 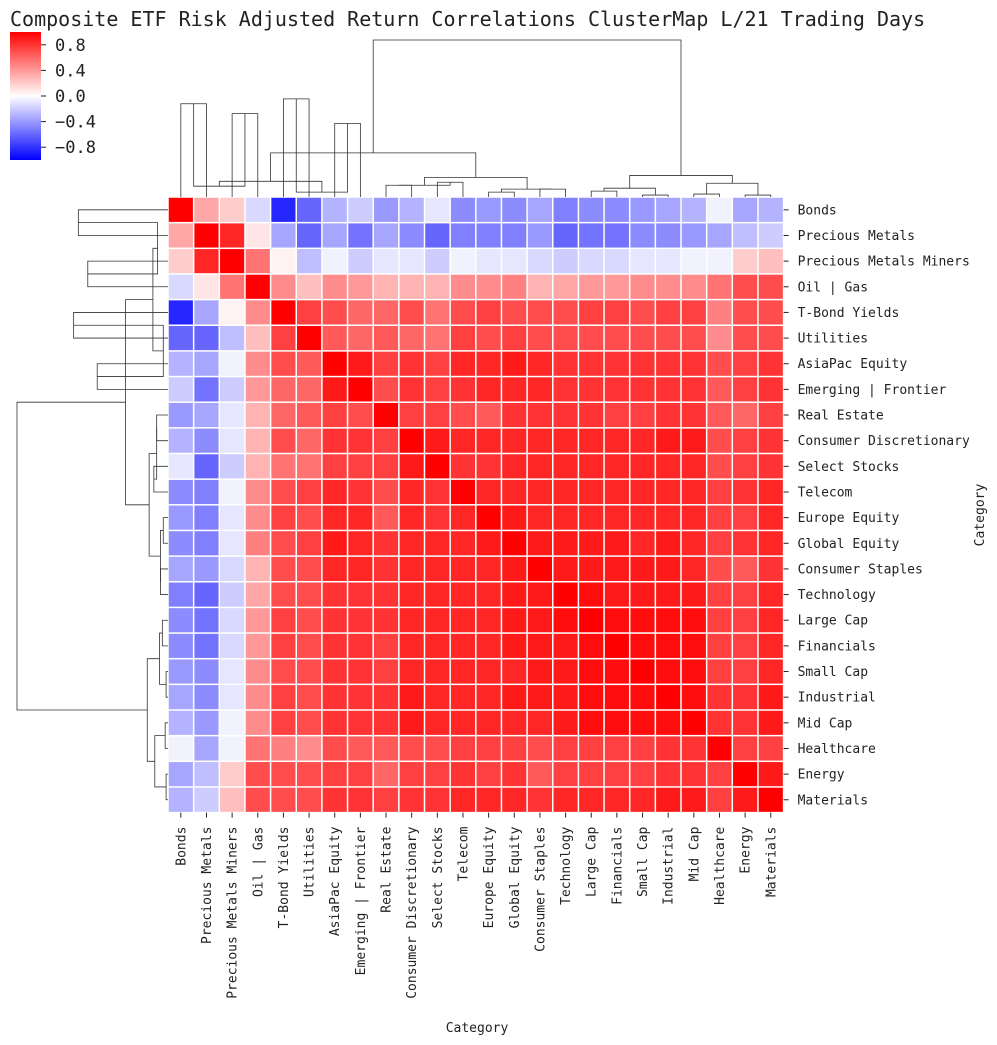 What do you see at coordinates (719, 415) in the screenshot?
I see `heatmap-cell-real-estate-healthcare` at bounding box center [719, 415].